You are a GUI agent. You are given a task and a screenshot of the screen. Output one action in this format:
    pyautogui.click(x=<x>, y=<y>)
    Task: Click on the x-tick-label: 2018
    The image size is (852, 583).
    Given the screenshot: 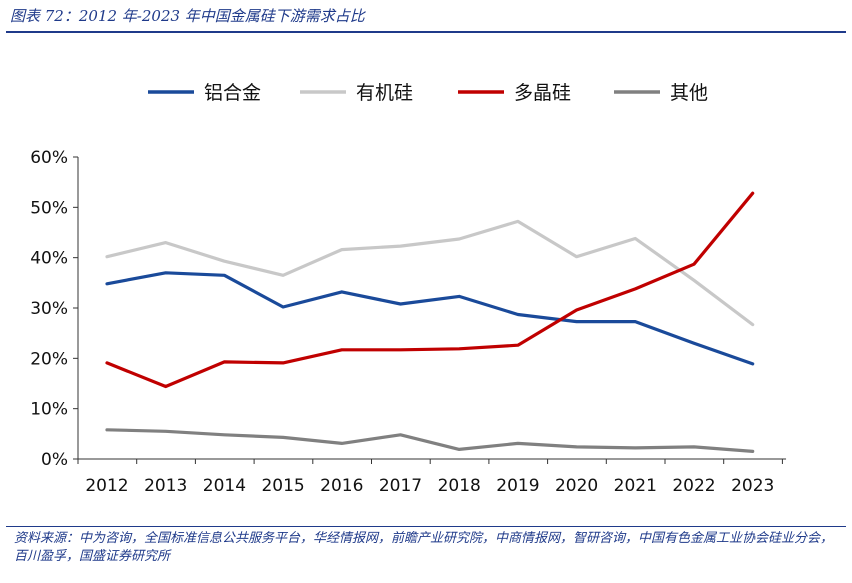 What is the action you would take?
    pyautogui.click(x=459, y=486)
    